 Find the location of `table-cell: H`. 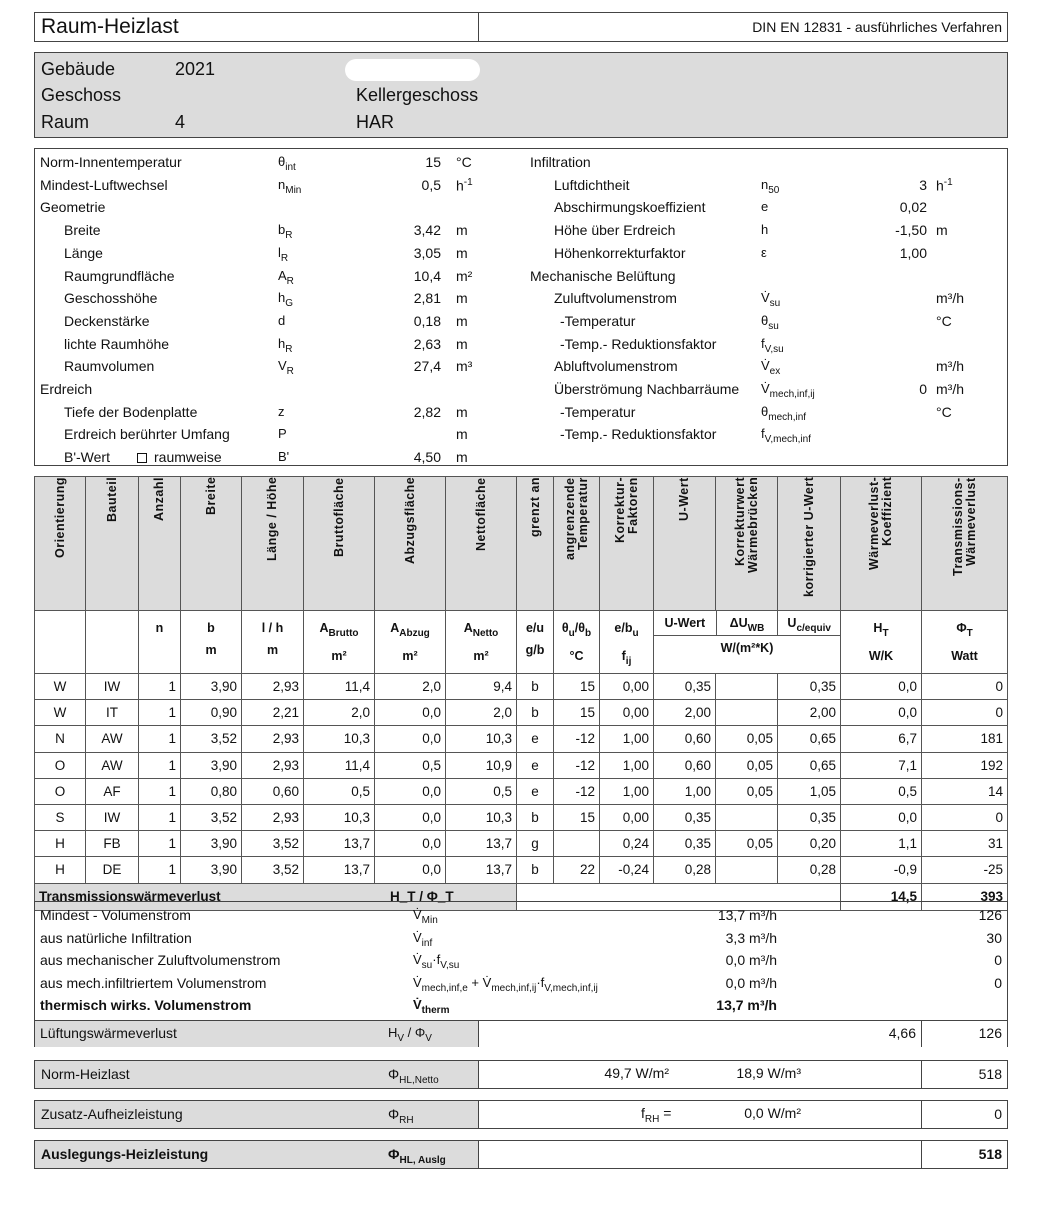

table-cell: H is located at coordinates (60, 844).